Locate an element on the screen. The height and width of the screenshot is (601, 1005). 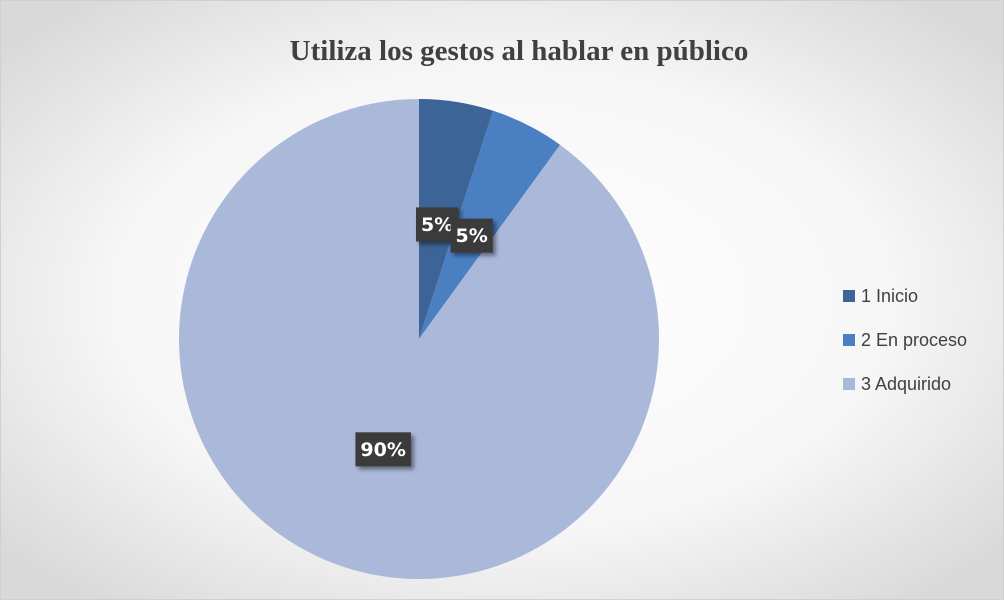
legend-label: 2 En proceso is located at coordinates (914, 340).